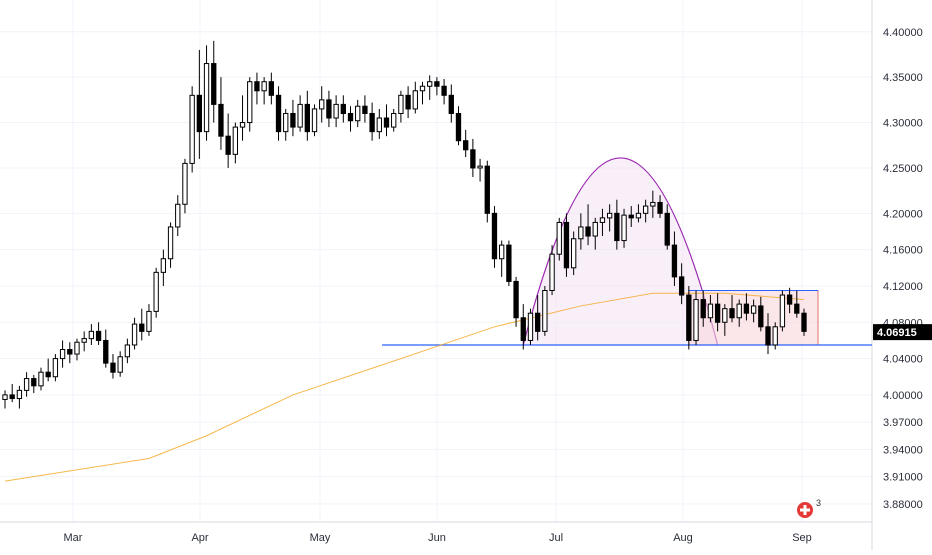 The width and height of the screenshot is (932, 555). Describe the element at coordinates (903, 33) in the screenshot. I see `y-tick-label: 4.40000` at that location.